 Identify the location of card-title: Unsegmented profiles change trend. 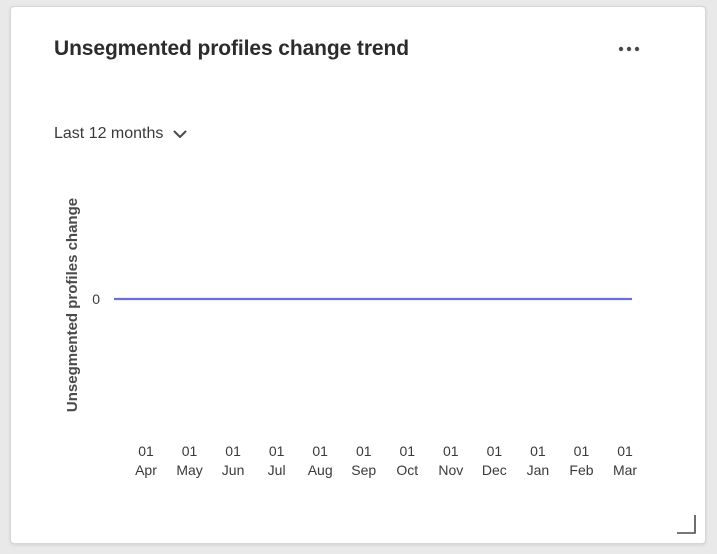
(231, 48).